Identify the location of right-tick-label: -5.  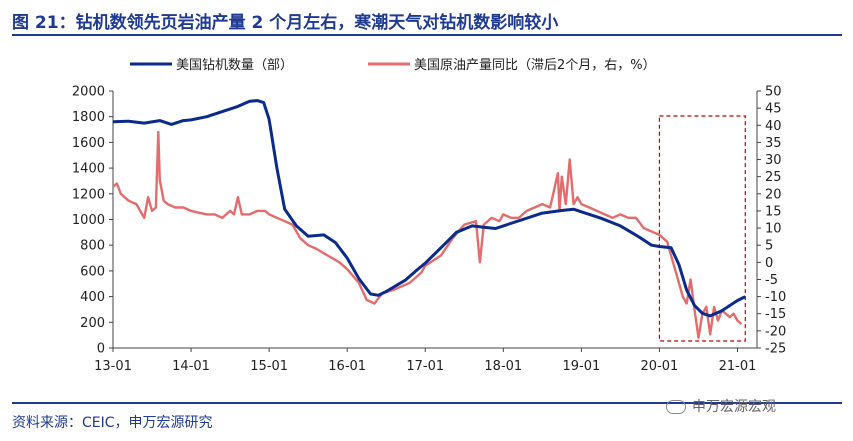
(771, 280).